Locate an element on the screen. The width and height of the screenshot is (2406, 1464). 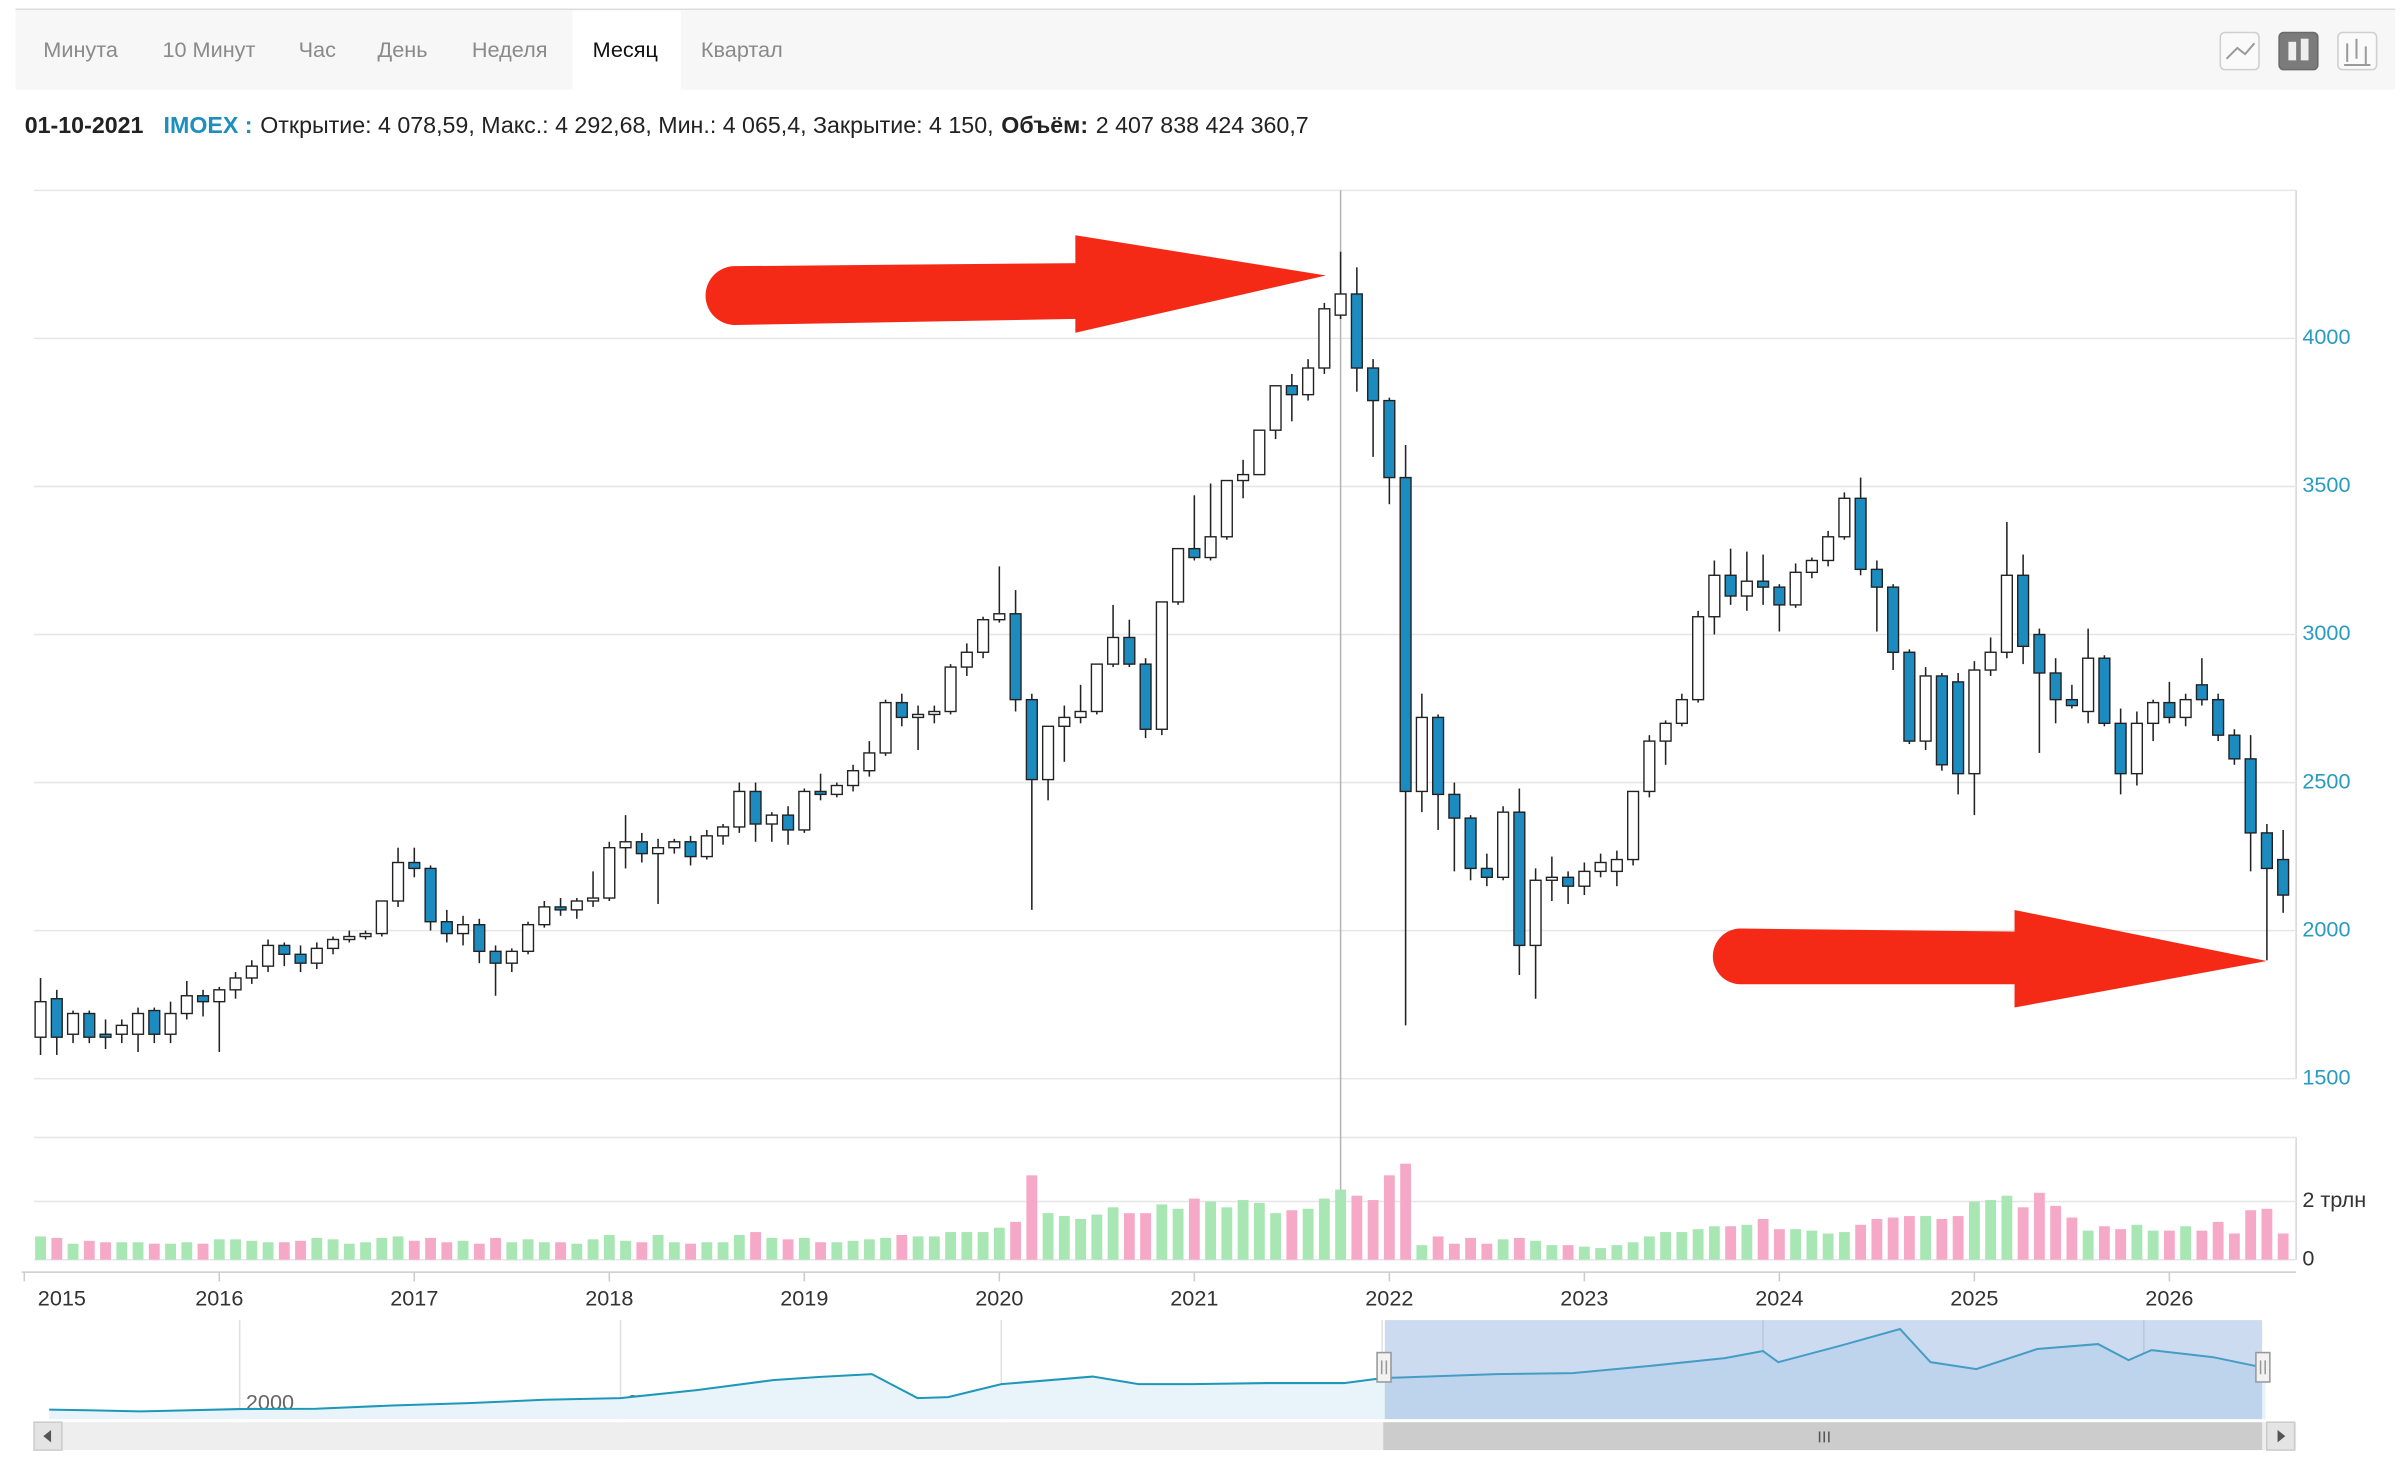
y-tick-label: 1500 is located at coordinates (2326, 1076).